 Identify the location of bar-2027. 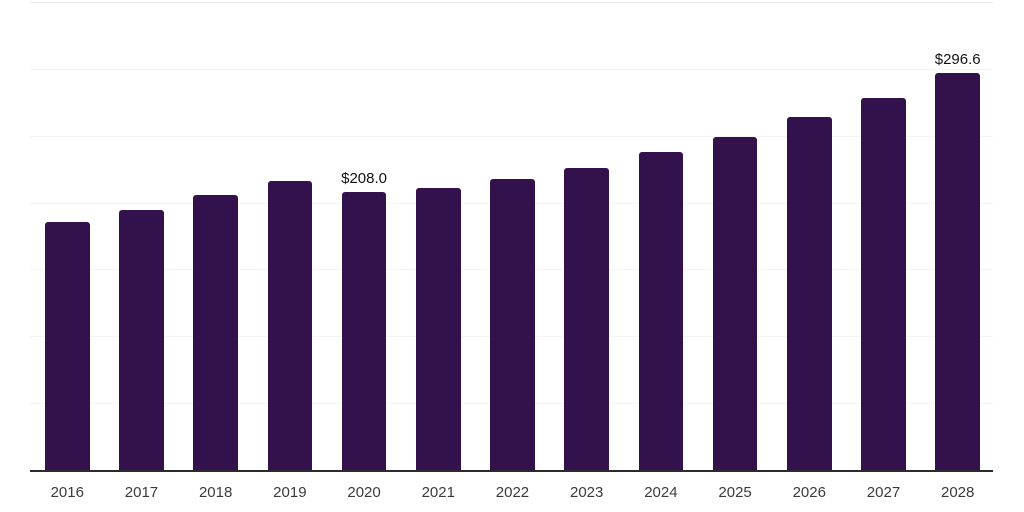
(883, 284).